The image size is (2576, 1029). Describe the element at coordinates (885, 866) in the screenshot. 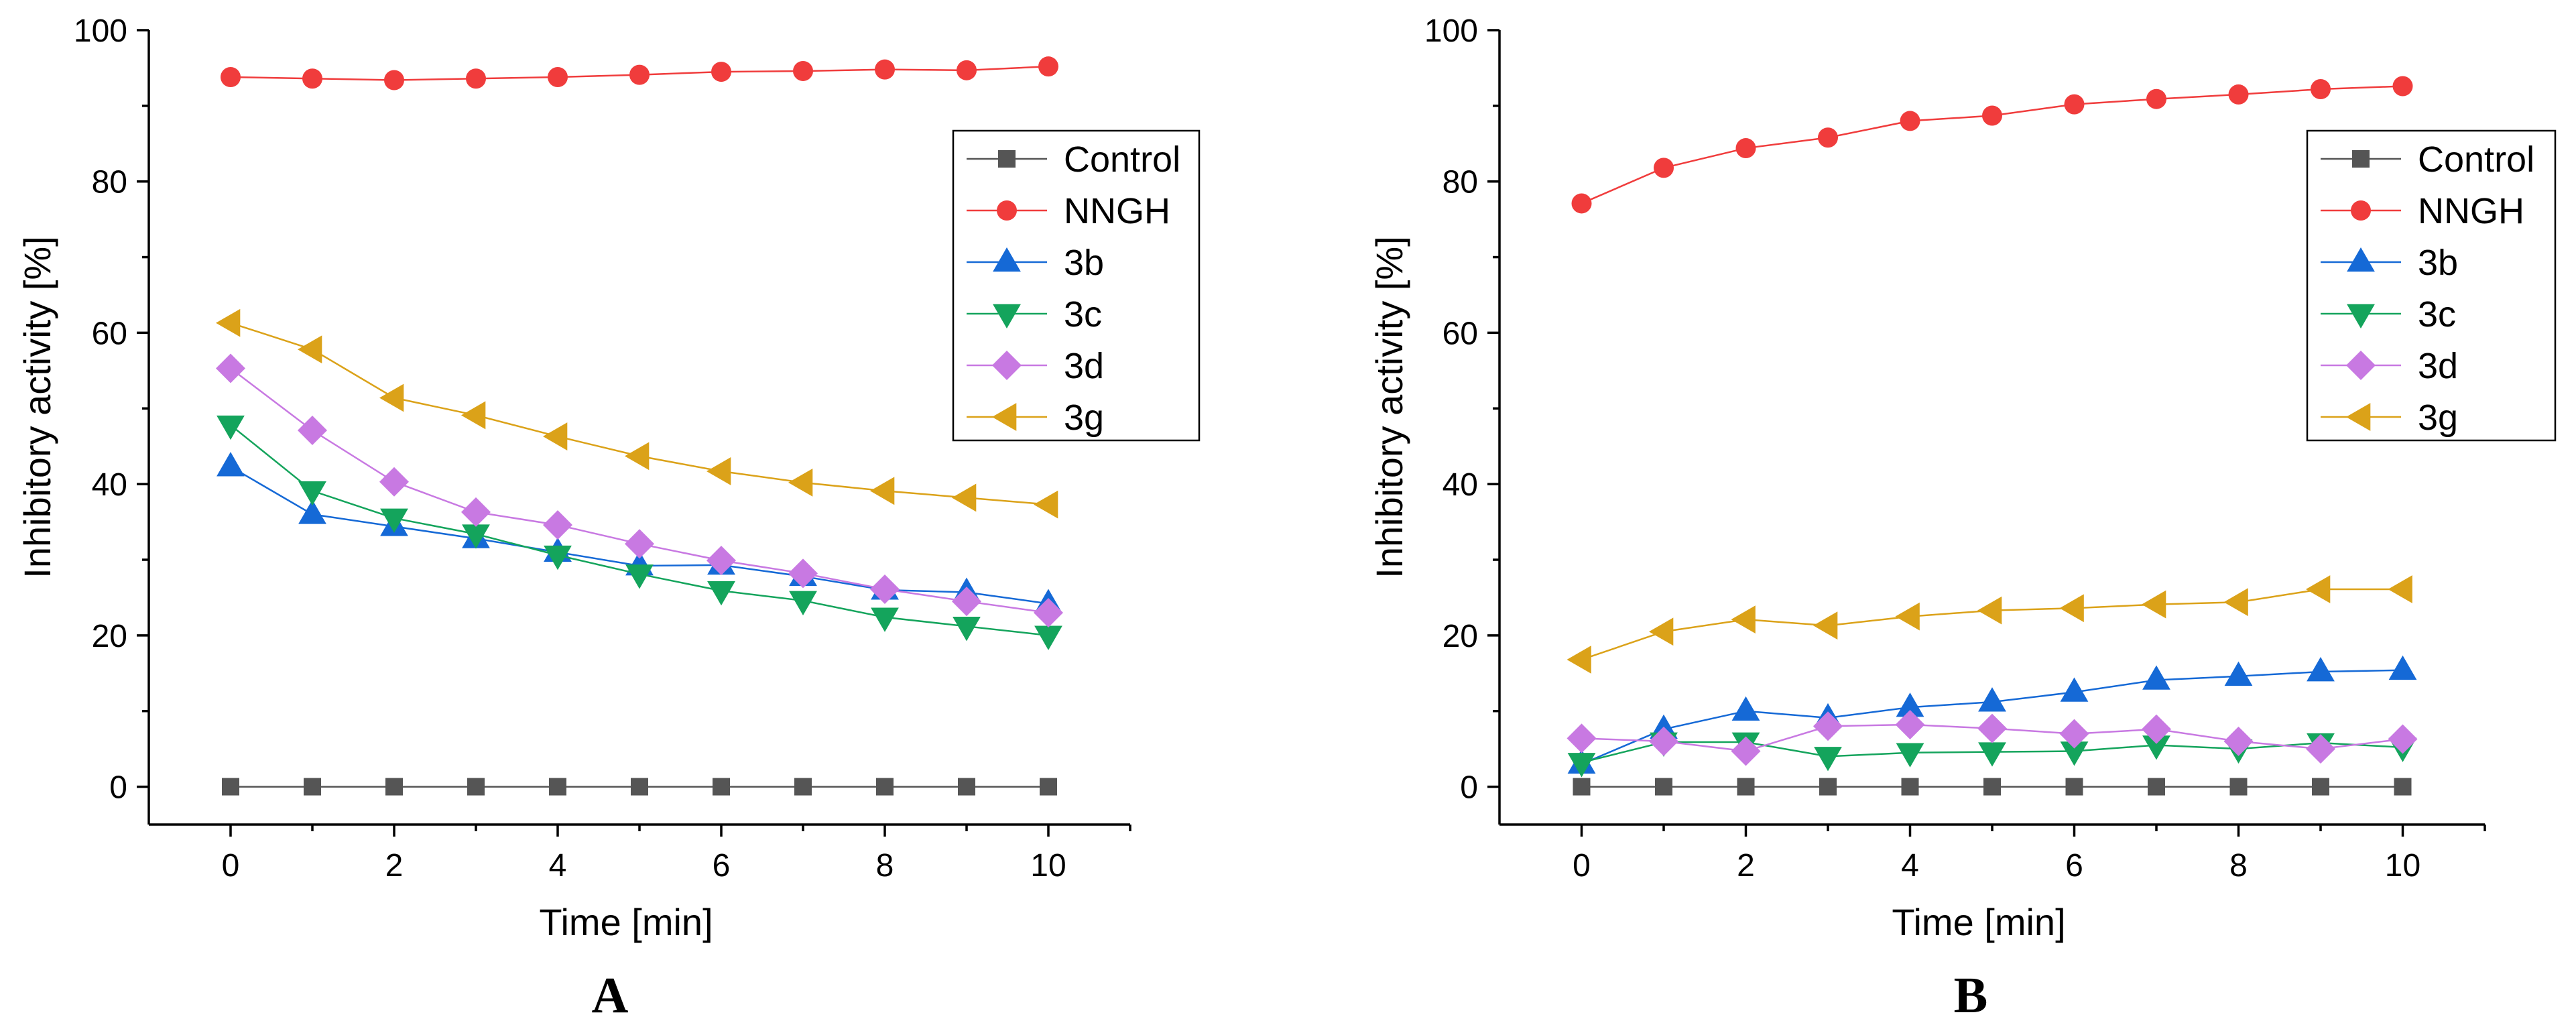

I see `panel-a-x-tick-label: 8` at that location.